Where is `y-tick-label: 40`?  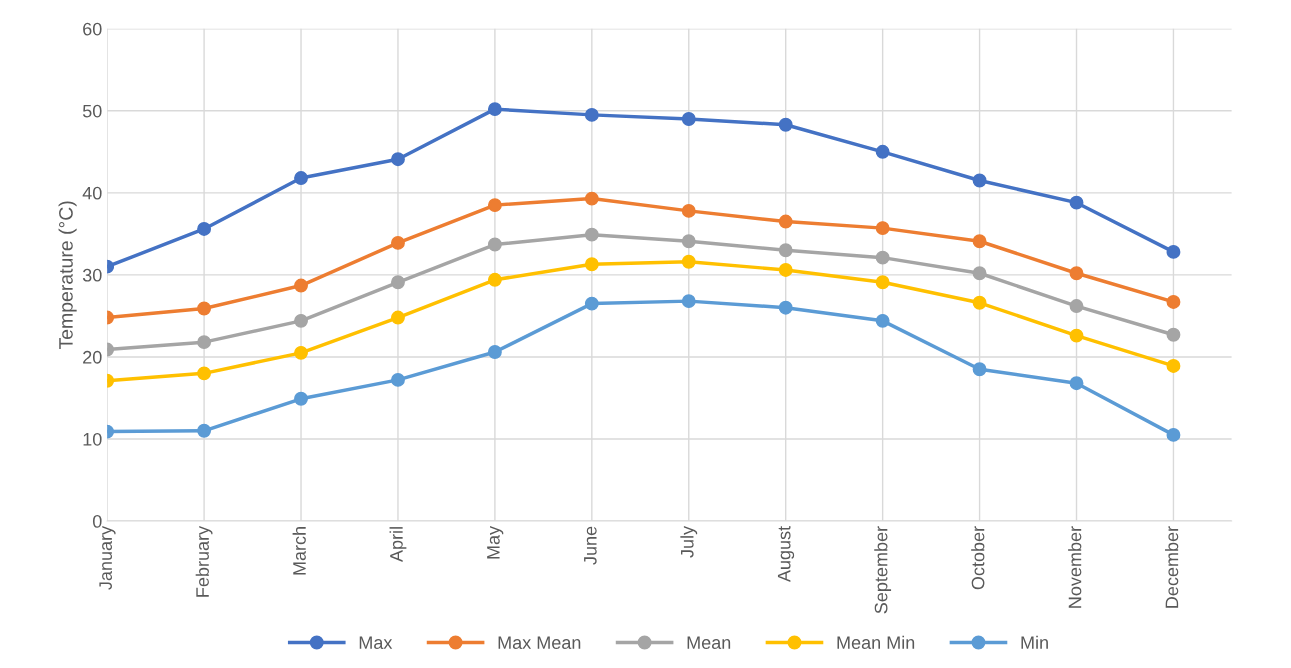 y-tick-label: 40 is located at coordinates (92, 193).